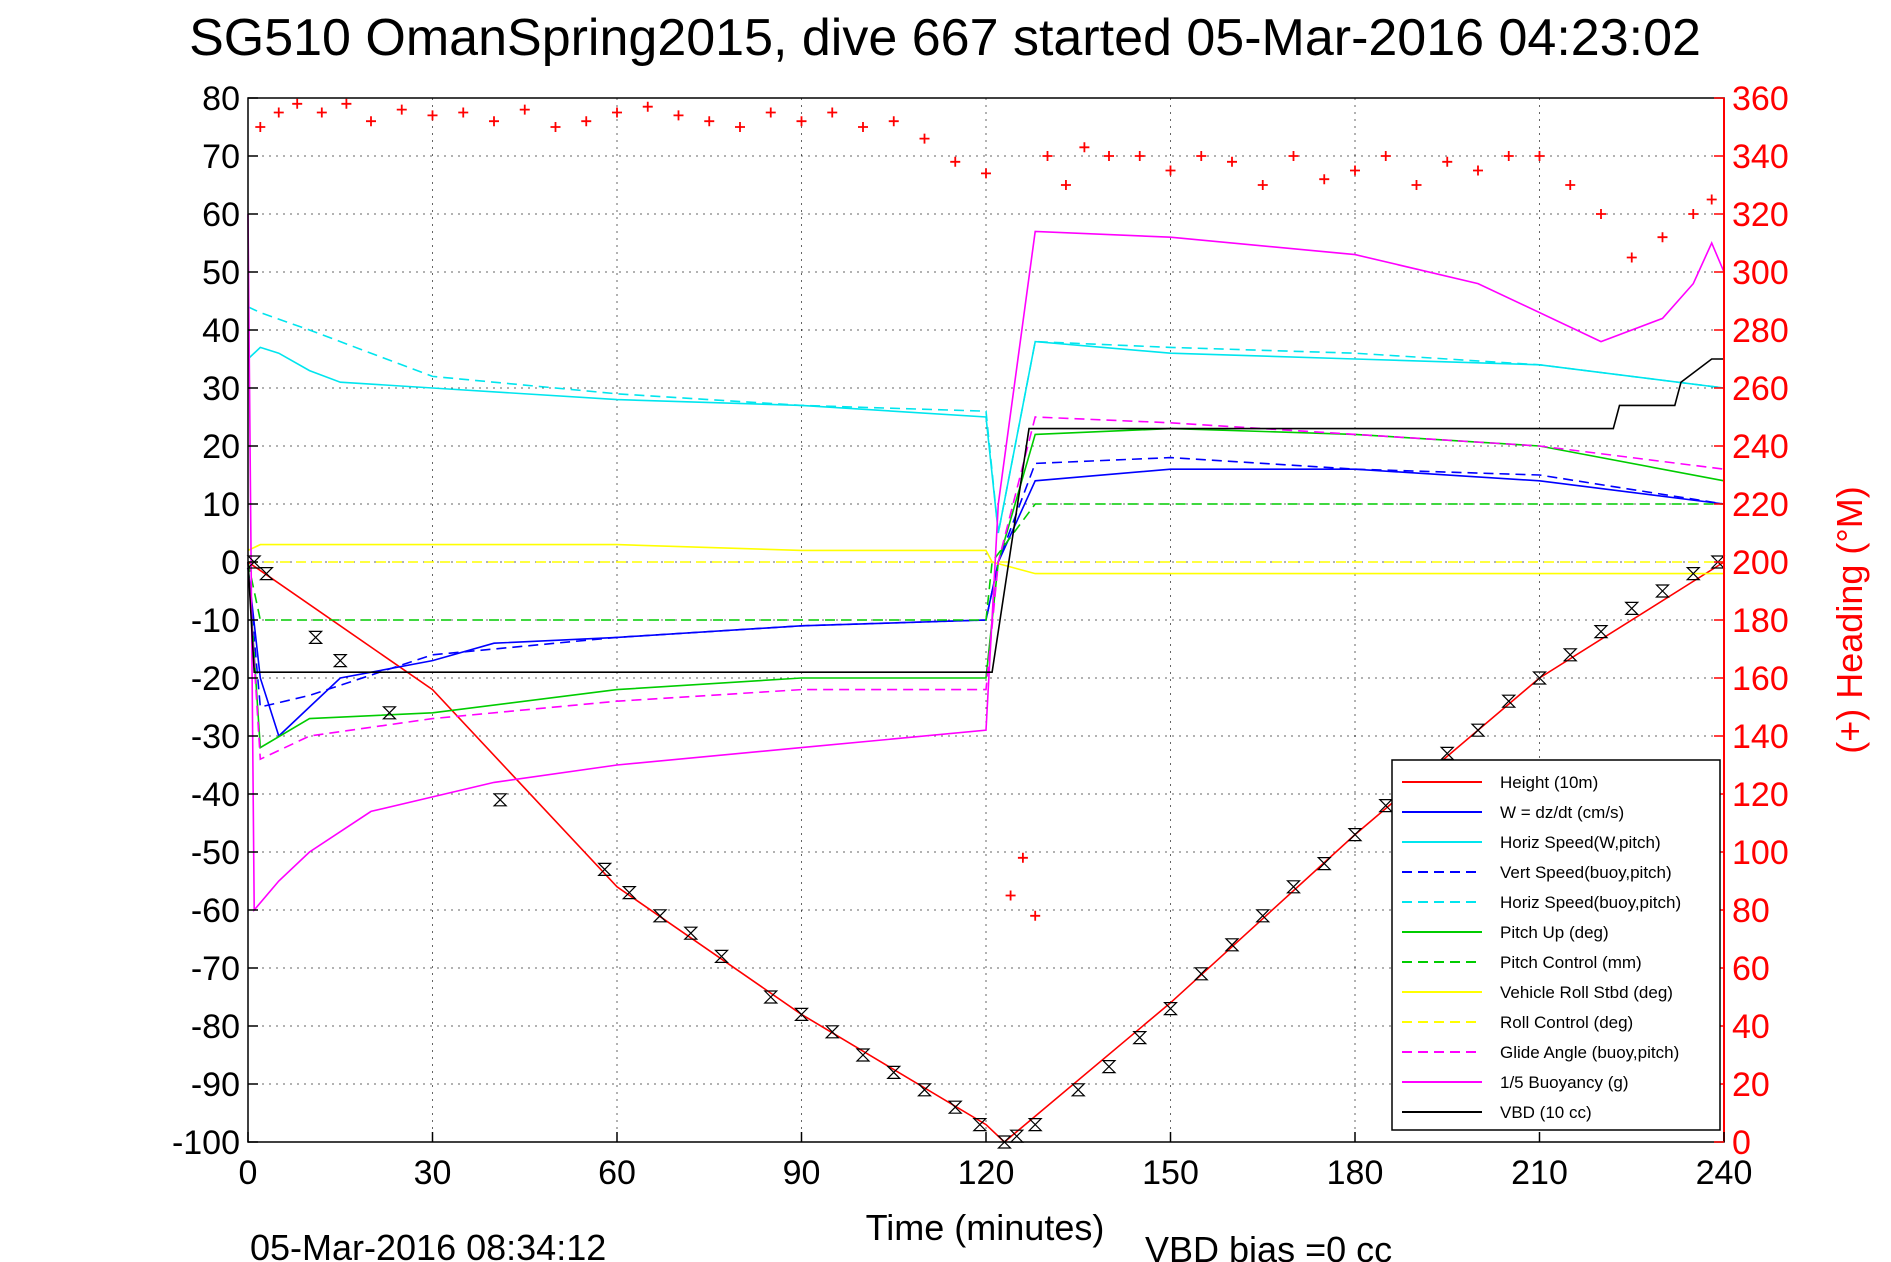  What do you see at coordinates (1760, 331) in the screenshot?
I see `y2-tick-label: 280` at bounding box center [1760, 331].